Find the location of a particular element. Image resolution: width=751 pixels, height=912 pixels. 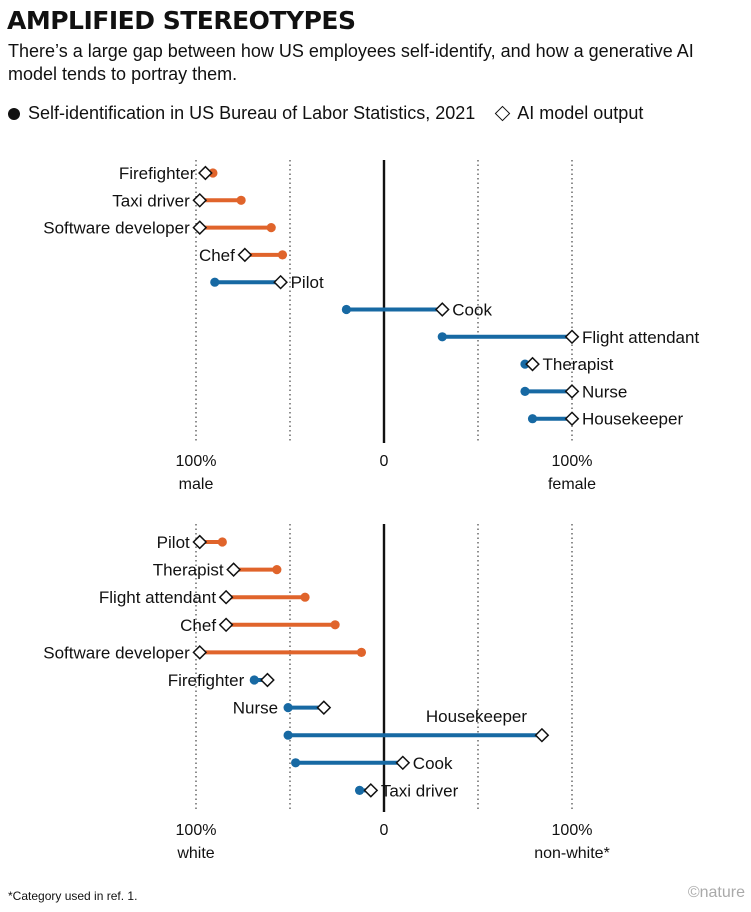

legend-item-ai: AI model output is located at coordinates (559, 113).